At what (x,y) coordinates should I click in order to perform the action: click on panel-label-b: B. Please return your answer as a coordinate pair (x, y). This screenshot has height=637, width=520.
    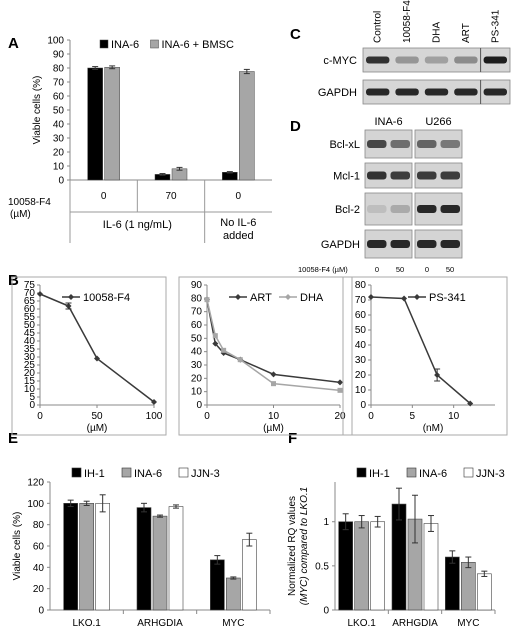
    Looking at the image, I should click on (13, 280).